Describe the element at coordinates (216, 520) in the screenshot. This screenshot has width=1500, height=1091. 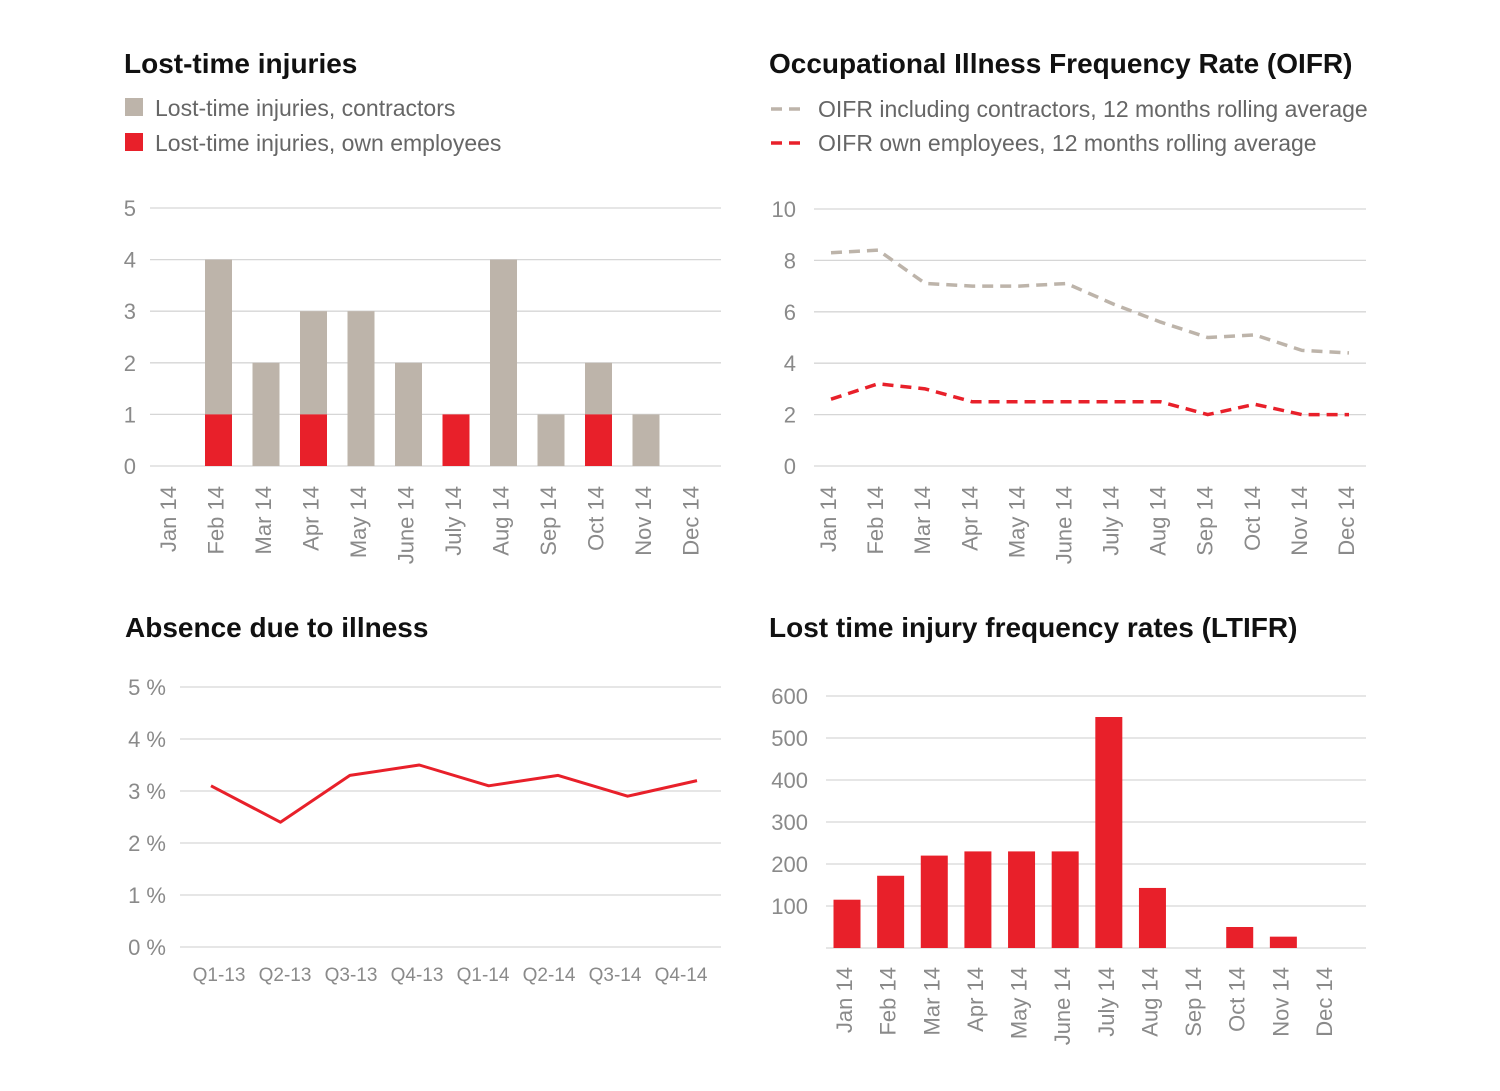
I see `lti-xtick-label: Feb 14` at that location.